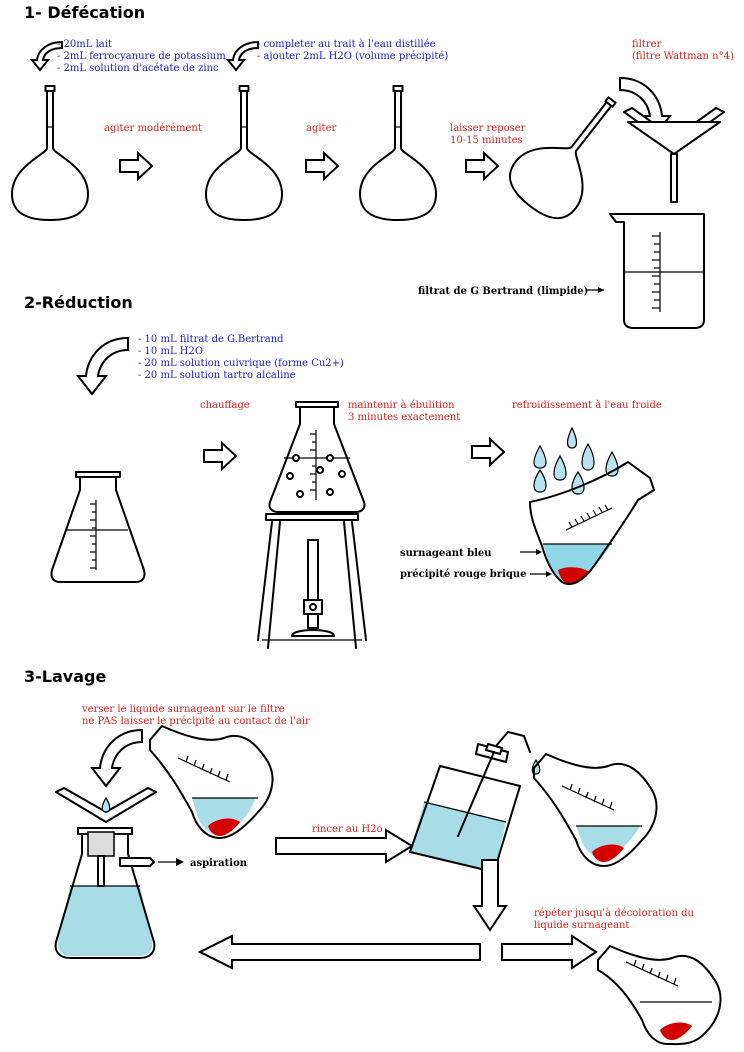 The width and height of the screenshot is (744, 1052). I want to click on reagent-line: - 10 mL filtrat de G.Bertrand, so click(211, 339).